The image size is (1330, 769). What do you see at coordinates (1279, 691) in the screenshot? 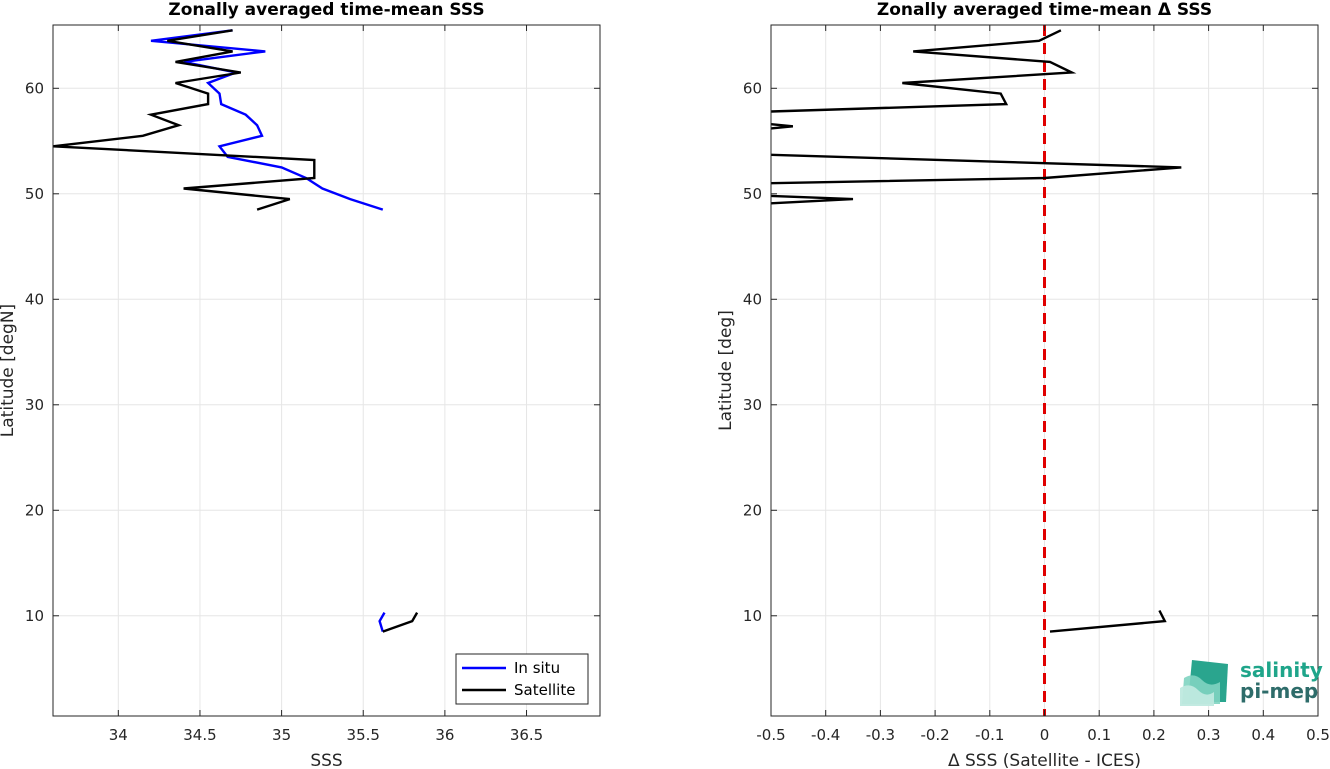
I see `logo-line2: pi-mep` at bounding box center [1279, 691].